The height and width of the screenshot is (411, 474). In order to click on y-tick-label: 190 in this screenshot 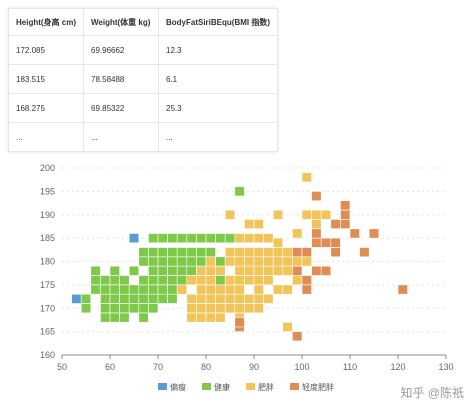, I will do `click(47, 215)`.